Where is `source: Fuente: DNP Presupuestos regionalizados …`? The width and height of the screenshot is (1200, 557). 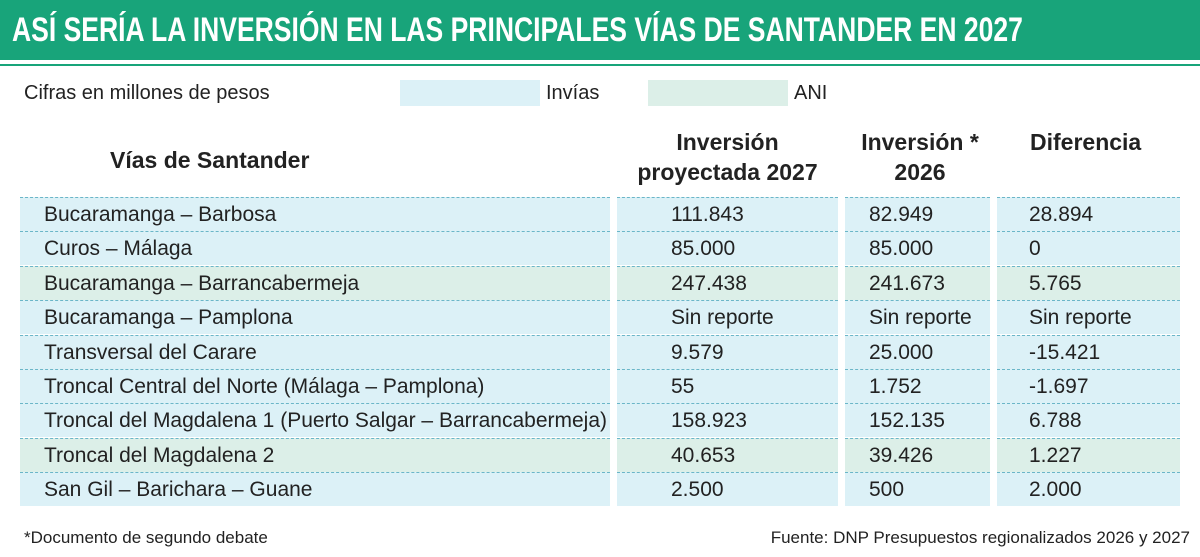
source: Fuente: DNP Presupuestos regionalizados … is located at coordinates (980, 537).